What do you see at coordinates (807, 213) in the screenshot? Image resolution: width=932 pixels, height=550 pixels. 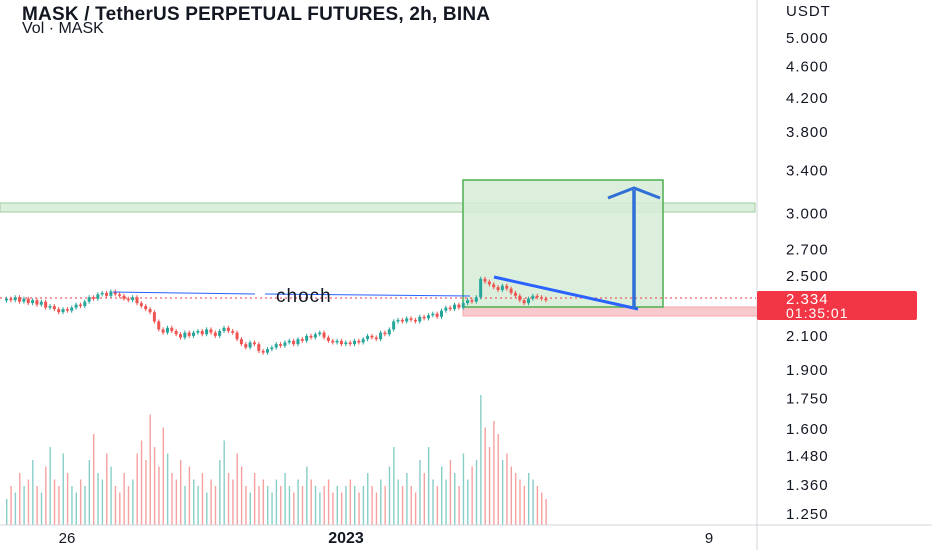 I see `price-tick-label: 3.000` at bounding box center [807, 213].